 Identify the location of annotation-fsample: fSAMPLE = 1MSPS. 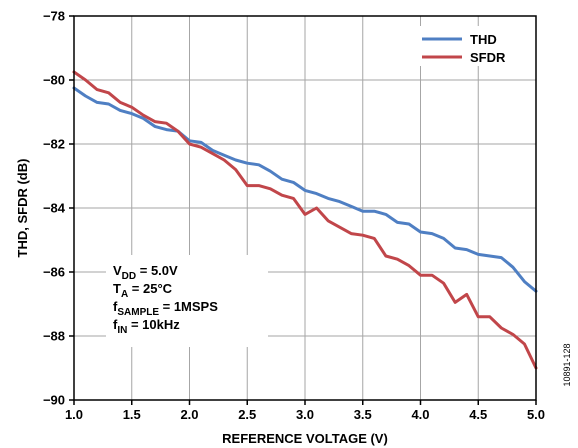
(165, 308).